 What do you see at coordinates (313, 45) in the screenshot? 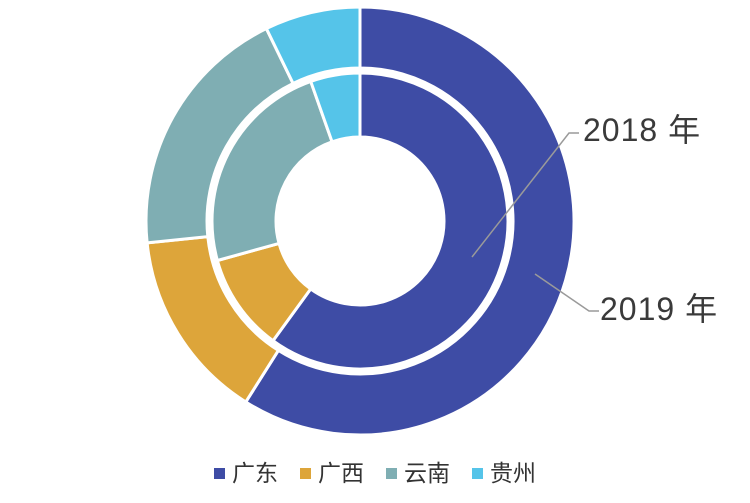
I see `slice-outer-贵州` at bounding box center [313, 45].